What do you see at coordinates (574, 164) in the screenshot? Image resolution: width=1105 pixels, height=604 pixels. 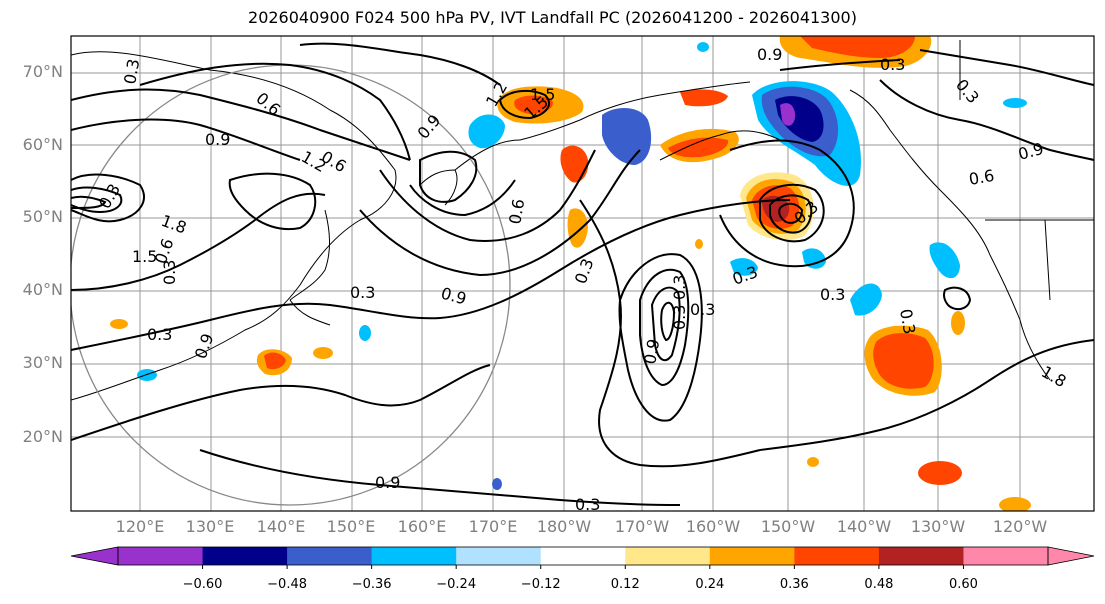 I see `positive-anomaly-kamchatka` at bounding box center [574, 164].